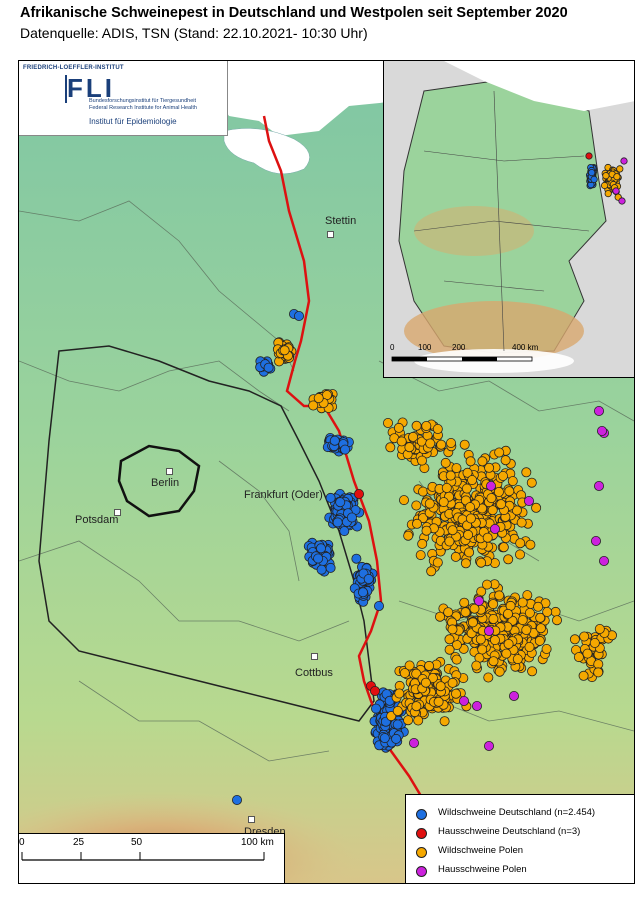 Image resolution: width=637 pixels, height=900 pixels. Describe the element at coordinates (421, 852) in the screenshot. I see `legend-dot-wild-pl` at that location.